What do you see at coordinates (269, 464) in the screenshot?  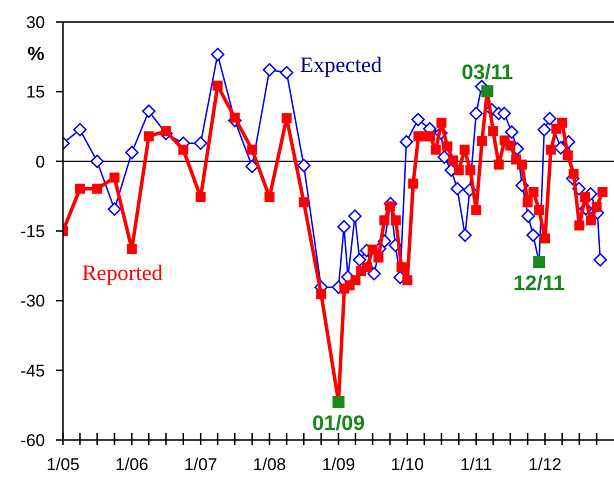 I see `x-tick-label: 1/08` at bounding box center [269, 464].